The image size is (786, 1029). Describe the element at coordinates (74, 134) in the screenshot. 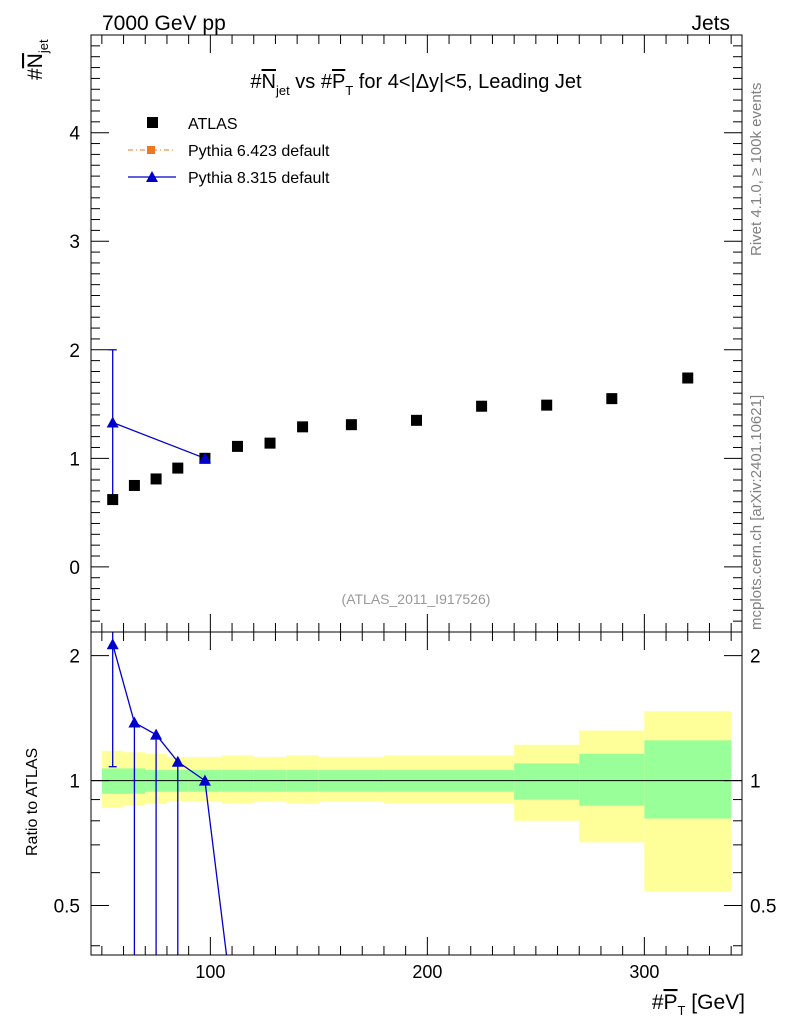

I see `y-tick-label: 4` at that location.